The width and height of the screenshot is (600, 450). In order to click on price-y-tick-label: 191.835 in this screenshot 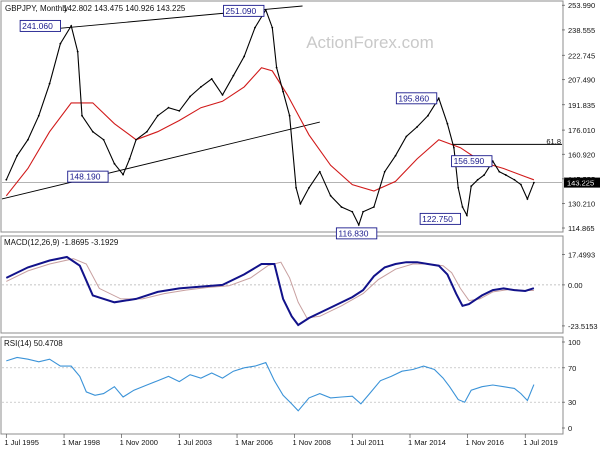, I will do `click(581, 105)`.